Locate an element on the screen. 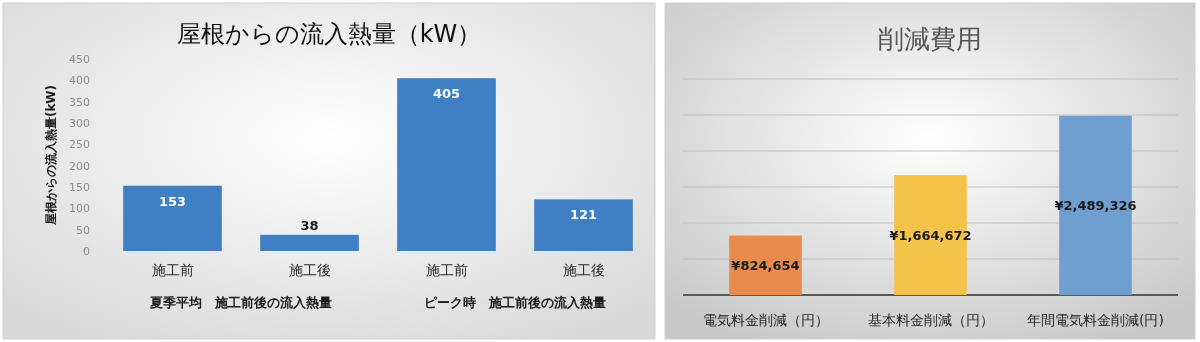  x-tick-label: 基本料金削減（円） is located at coordinates (930, 320).